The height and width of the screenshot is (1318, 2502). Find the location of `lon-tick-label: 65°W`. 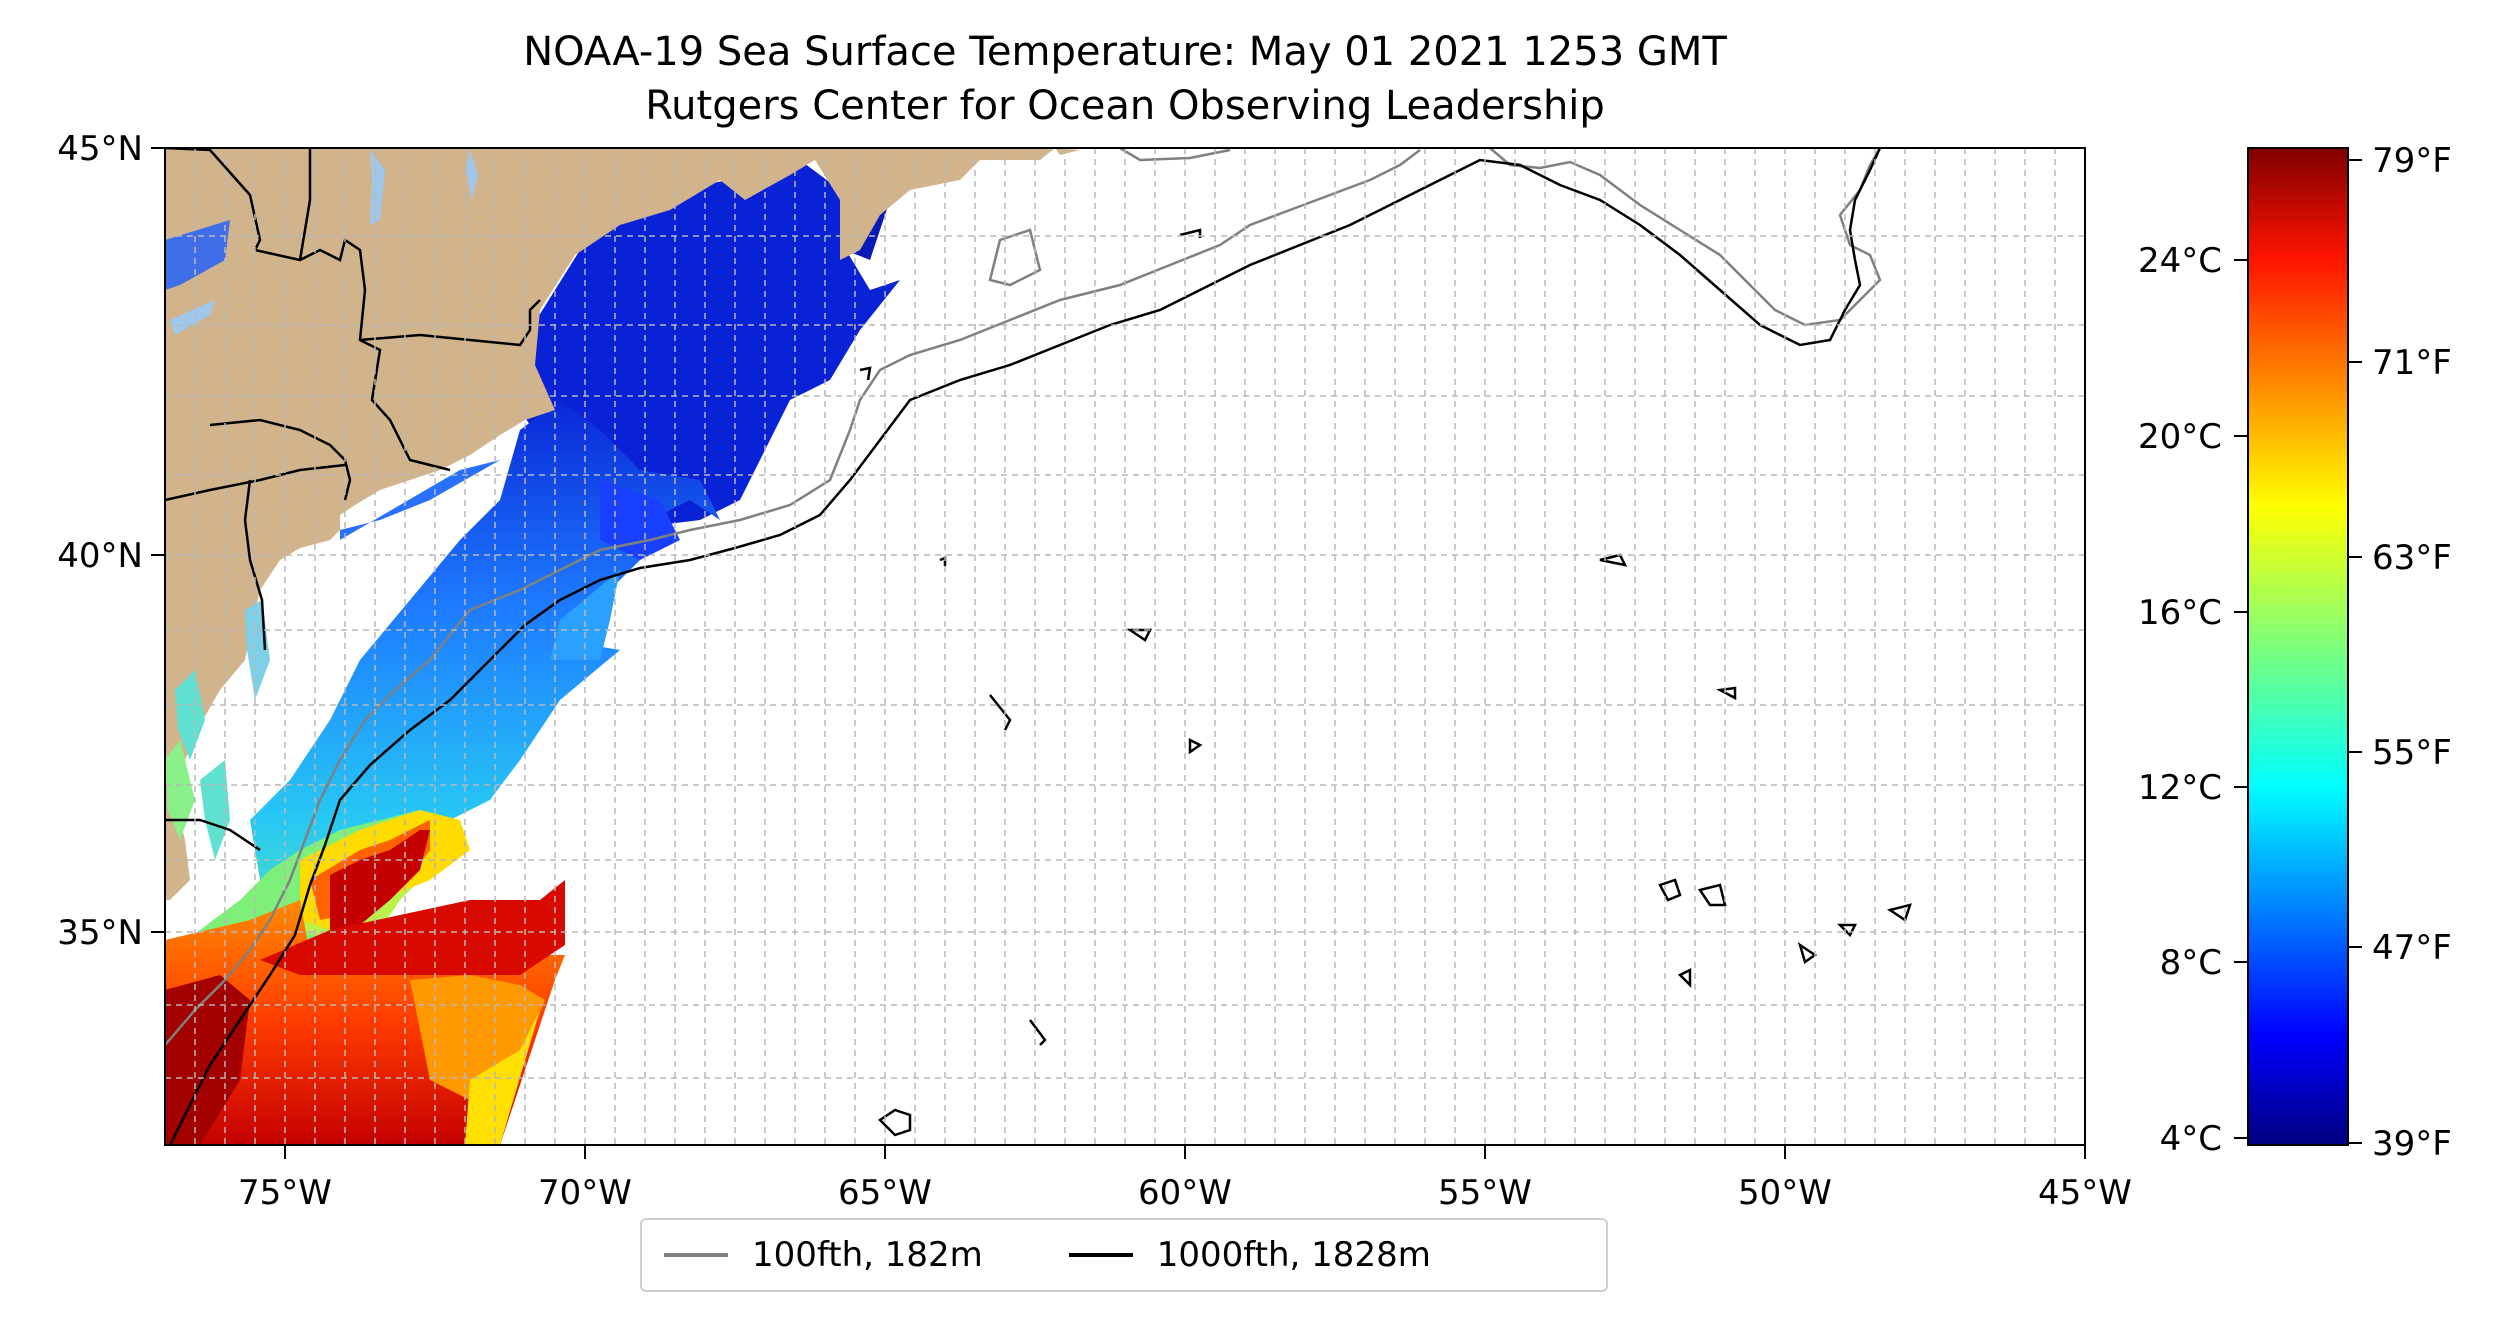

lon-tick-label: 65°W is located at coordinates (885, 1193).